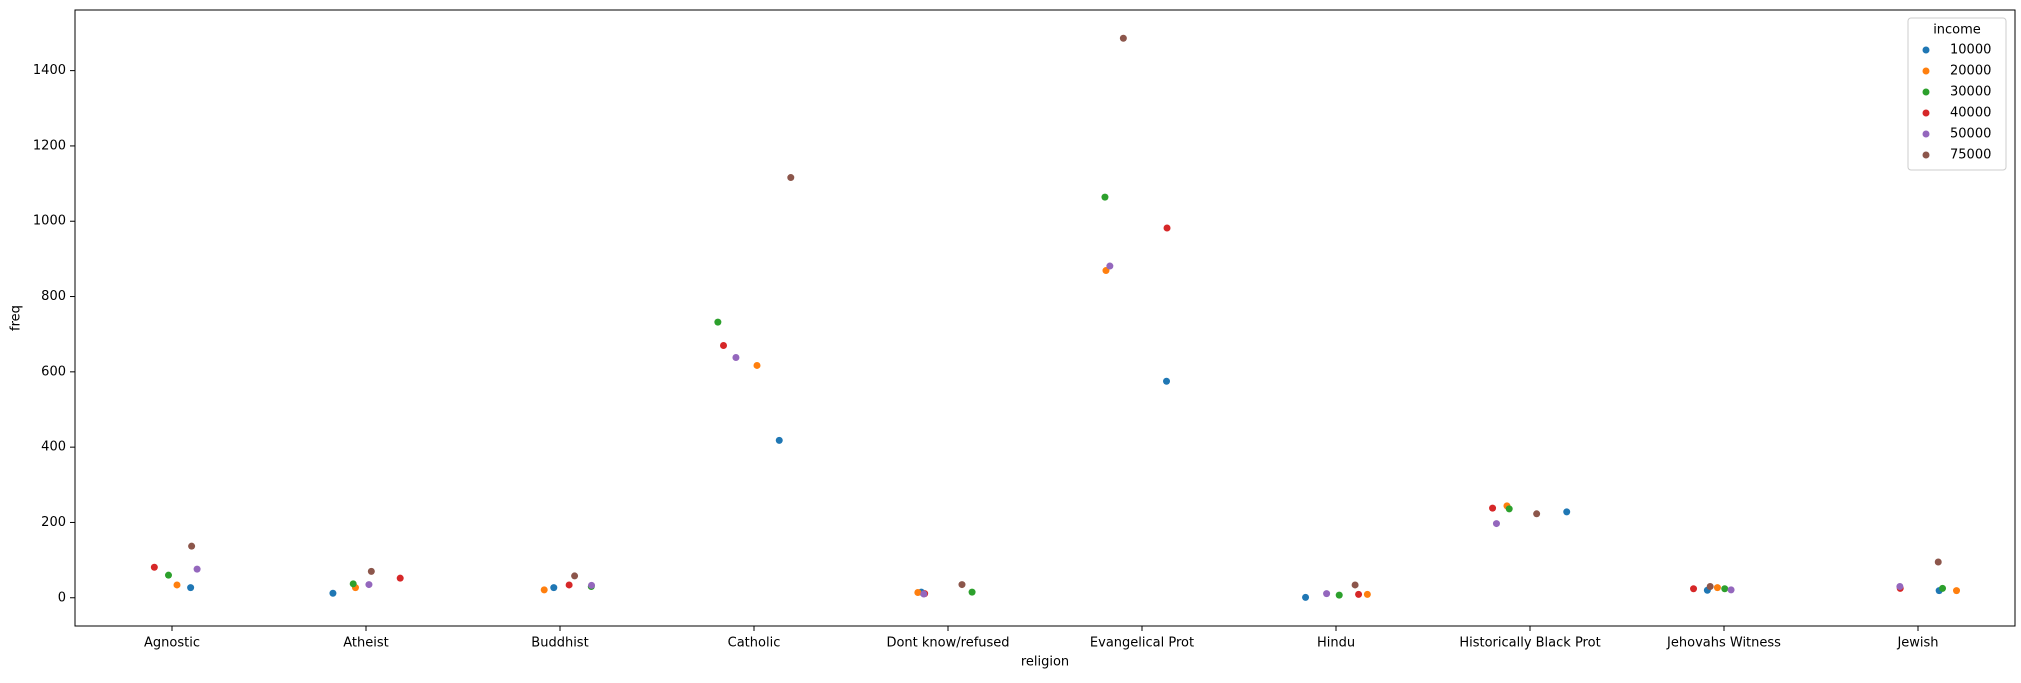  I want to click on x-tick-label: Historically Black Prot, so click(1529, 643).